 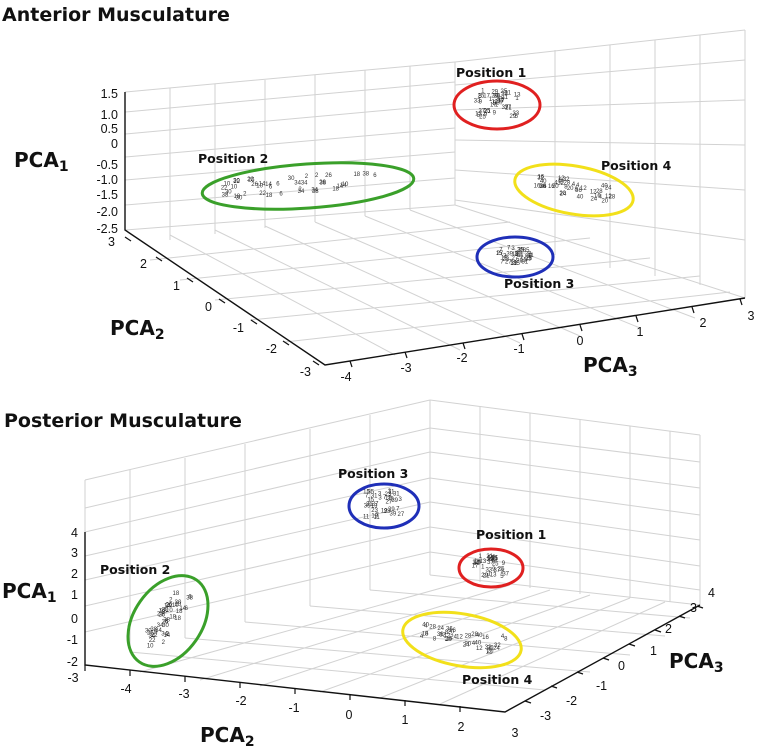 I want to click on data-point: 4, so click(x=556, y=183).